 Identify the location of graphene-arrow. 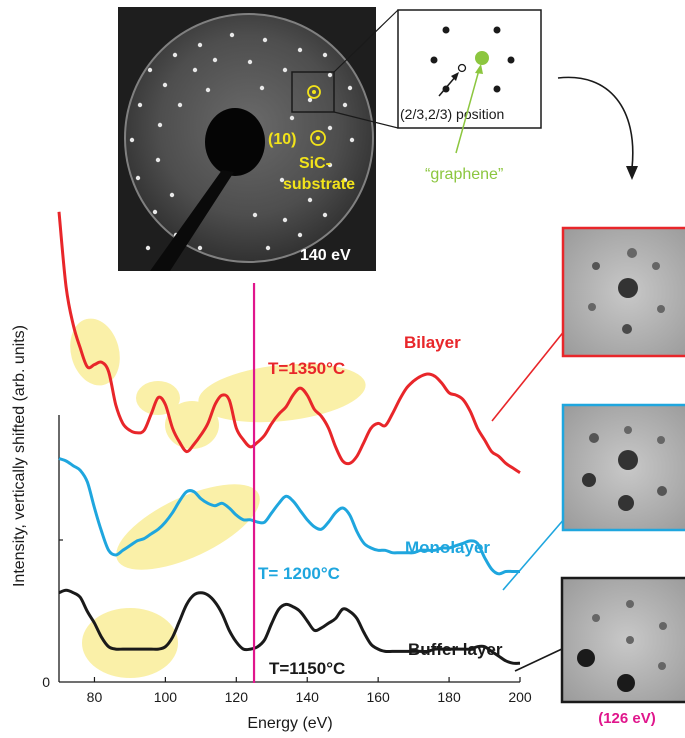
(467, 111).